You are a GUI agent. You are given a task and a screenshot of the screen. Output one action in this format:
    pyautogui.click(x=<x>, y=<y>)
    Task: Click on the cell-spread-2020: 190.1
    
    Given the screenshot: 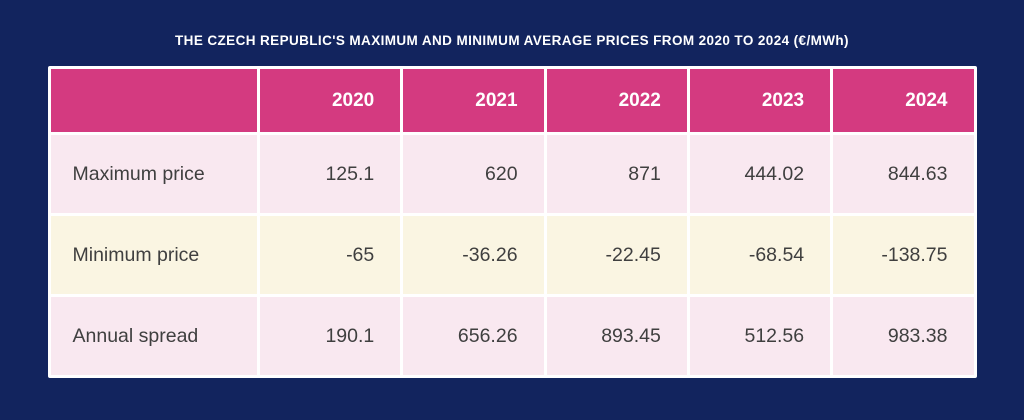 What is the action you would take?
    pyautogui.click(x=330, y=336)
    